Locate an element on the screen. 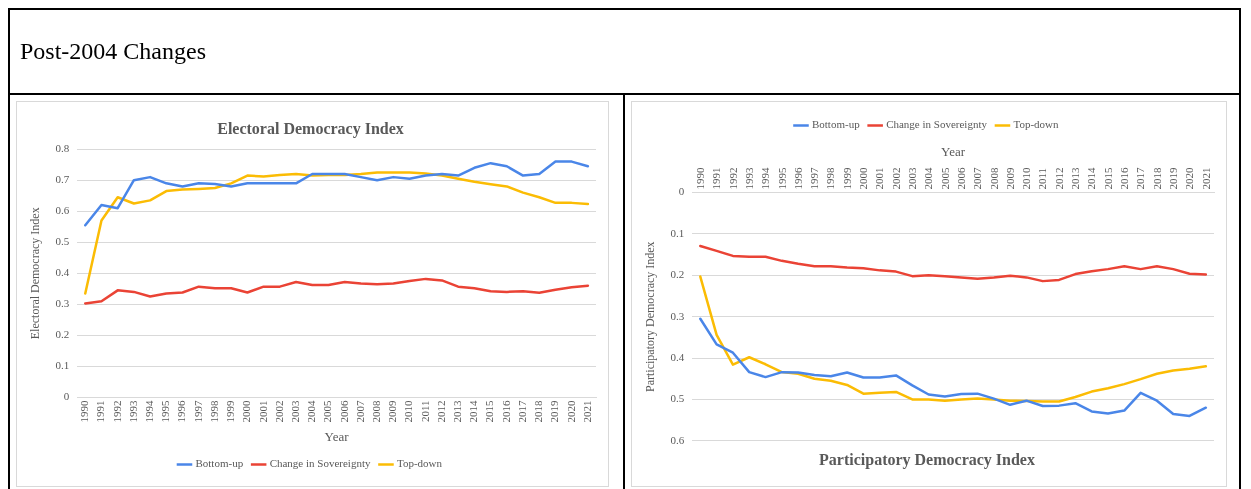 Image resolution: width=1251 pixels, height=489 pixels. y-tick-label: 0.7 is located at coordinates (62, 179).